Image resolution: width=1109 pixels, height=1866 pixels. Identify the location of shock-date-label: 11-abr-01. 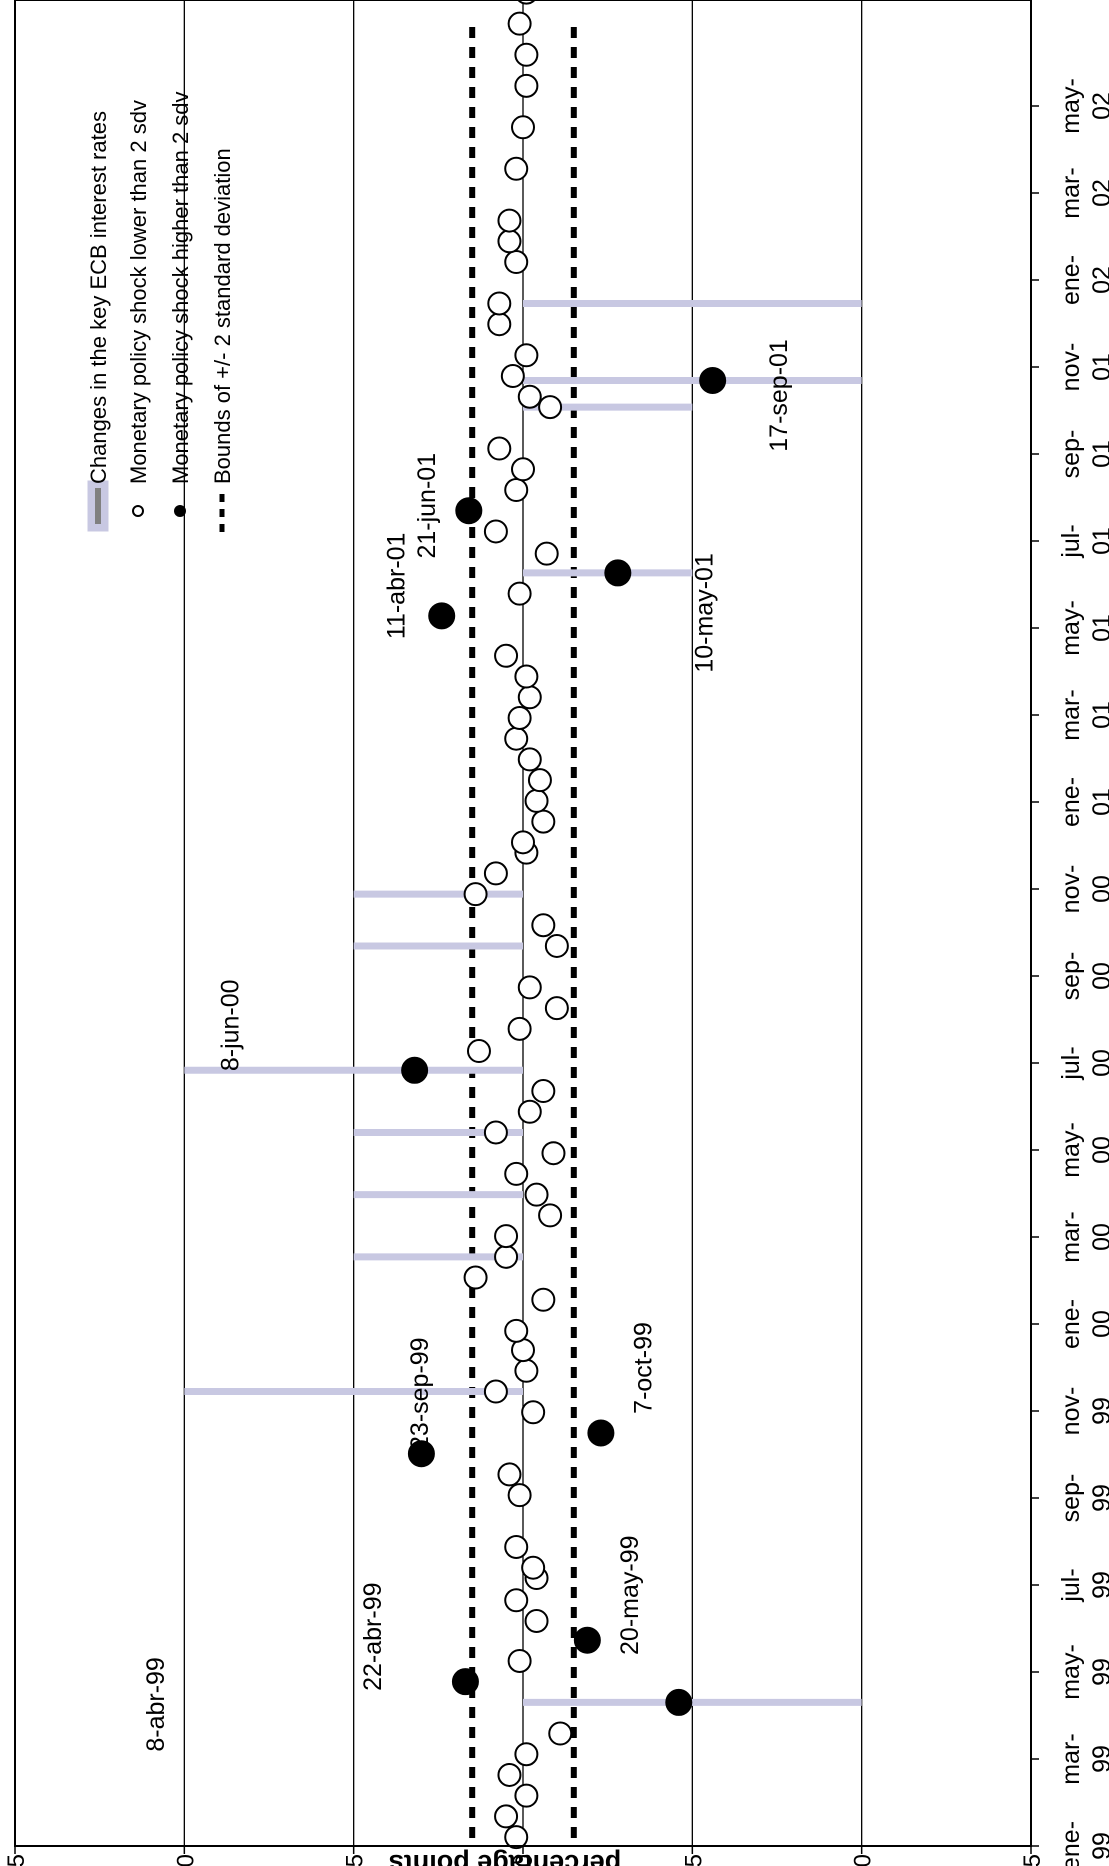
(396, 586).